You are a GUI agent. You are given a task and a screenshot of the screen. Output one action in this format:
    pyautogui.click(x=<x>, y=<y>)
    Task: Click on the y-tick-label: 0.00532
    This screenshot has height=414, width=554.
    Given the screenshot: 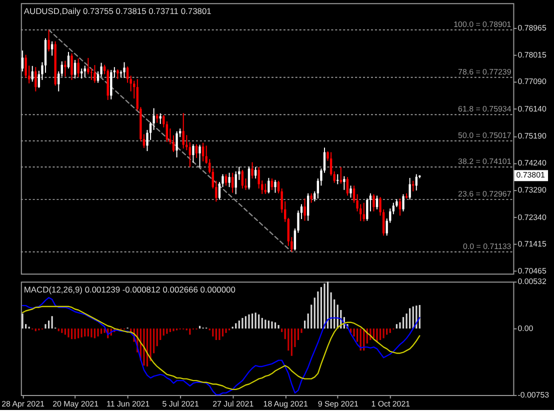 What is the action you would take?
    pyautogui.click(x=532, y=281)
    